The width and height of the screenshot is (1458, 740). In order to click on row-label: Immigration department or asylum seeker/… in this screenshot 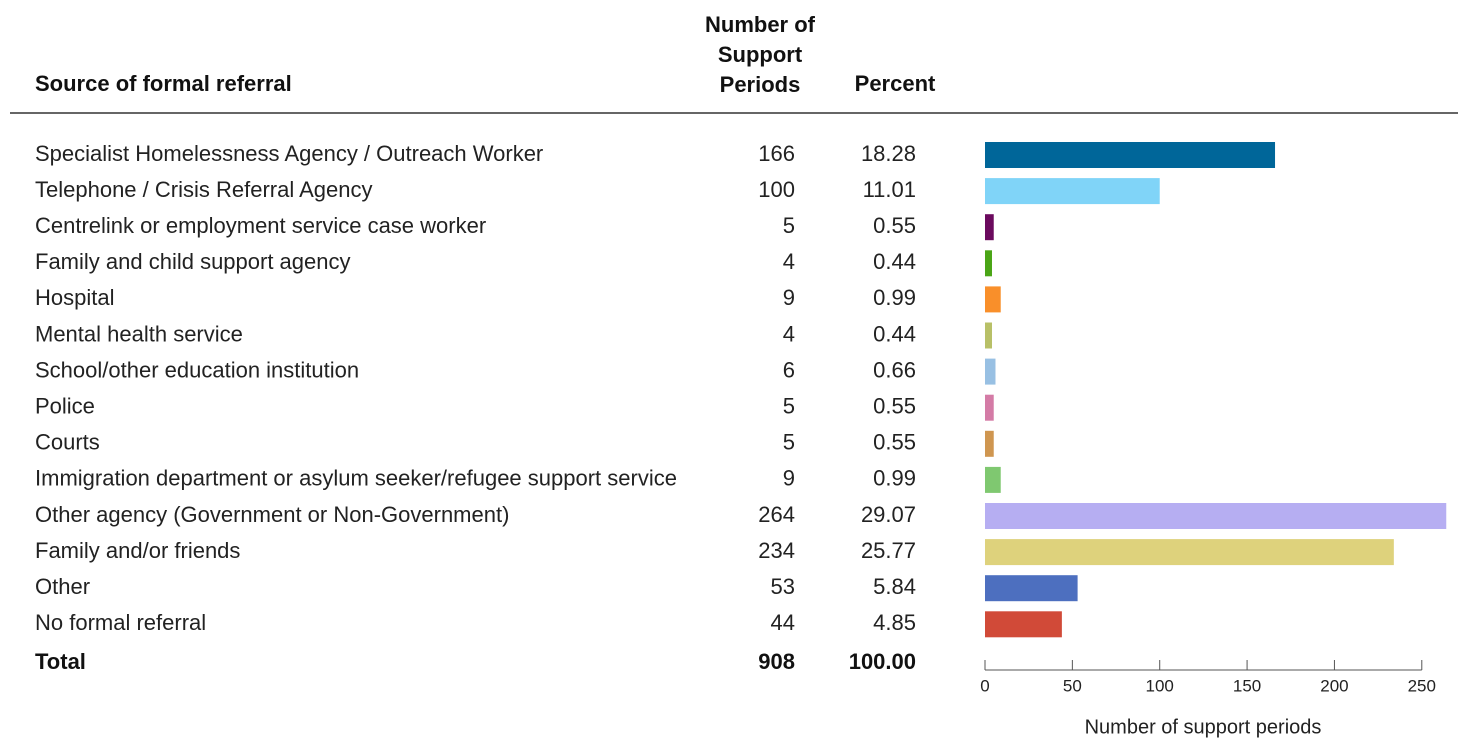, I will do `click(356, 478)`.